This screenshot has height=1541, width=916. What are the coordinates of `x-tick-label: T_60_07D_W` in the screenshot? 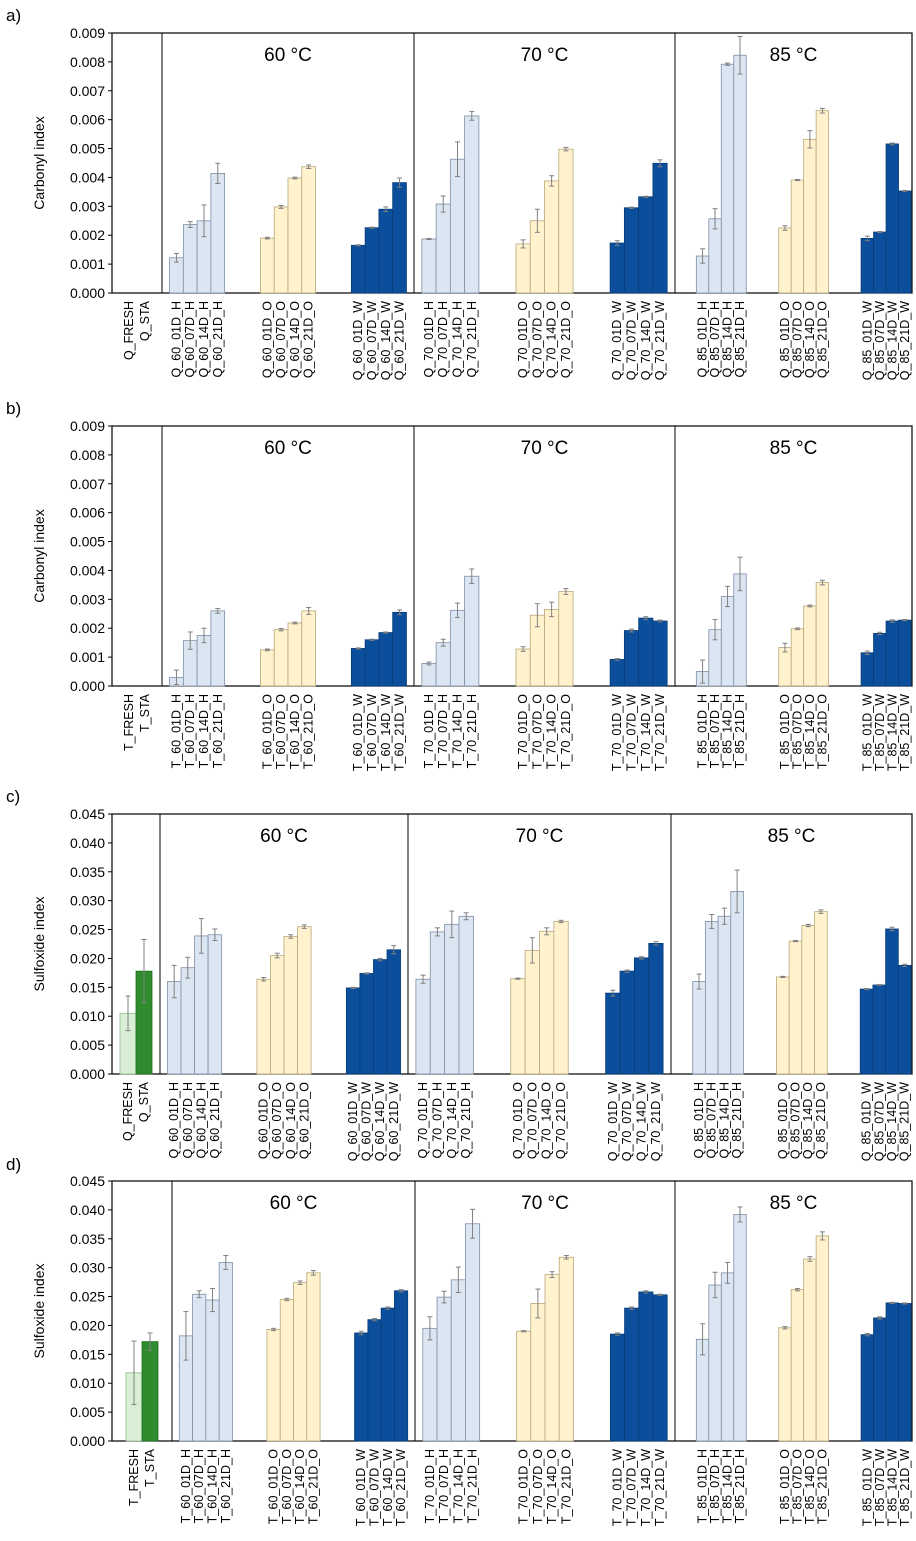 It's located at (375, 1487).